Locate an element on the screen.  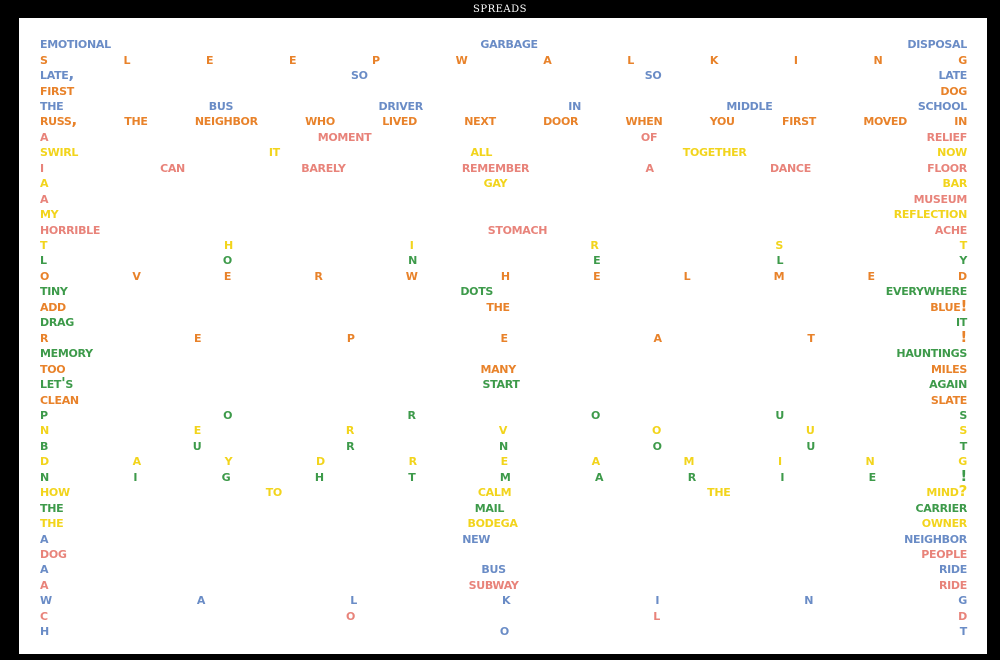
poem-word: Y is located at coordinates (963, 259).